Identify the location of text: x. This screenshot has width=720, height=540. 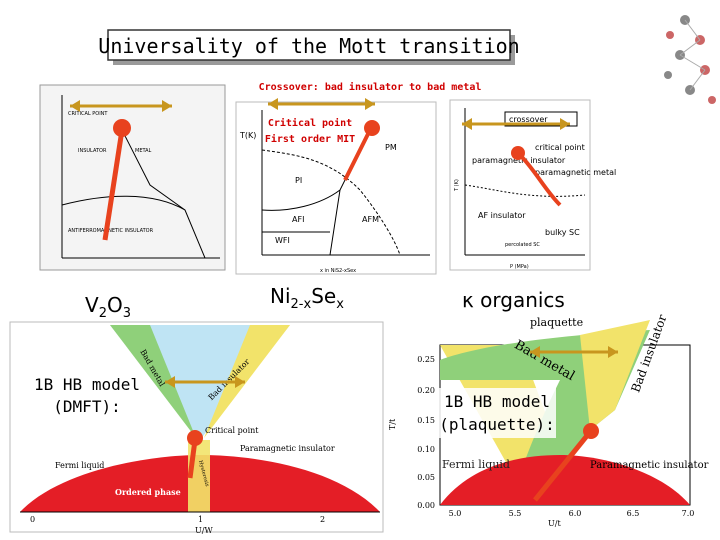
(340, 304).